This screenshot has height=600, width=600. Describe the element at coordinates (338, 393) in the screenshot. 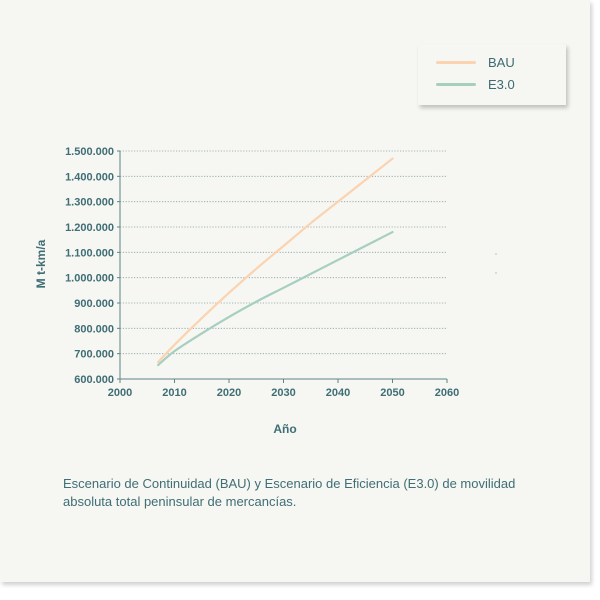

I see `x-tick-label: 2040` at that location.